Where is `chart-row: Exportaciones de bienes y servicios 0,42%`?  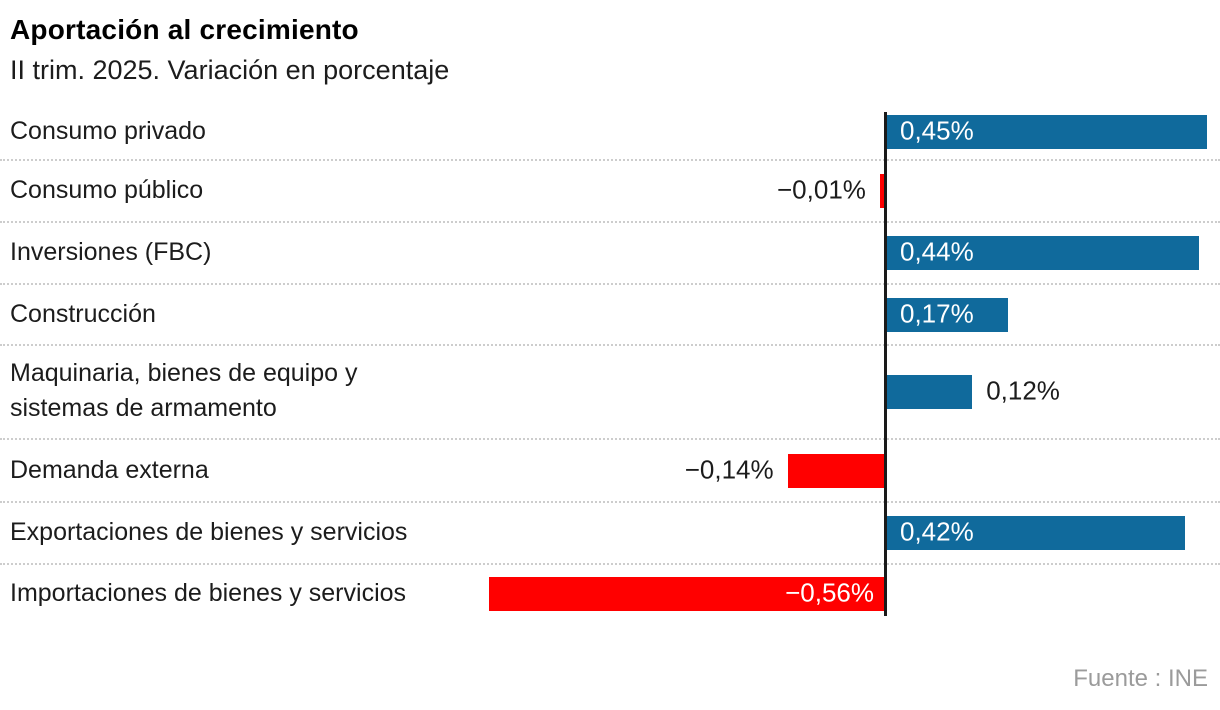
chart-row: Exportaciones de bienes y servicios 0,42% is located at coordinates (610, 534).